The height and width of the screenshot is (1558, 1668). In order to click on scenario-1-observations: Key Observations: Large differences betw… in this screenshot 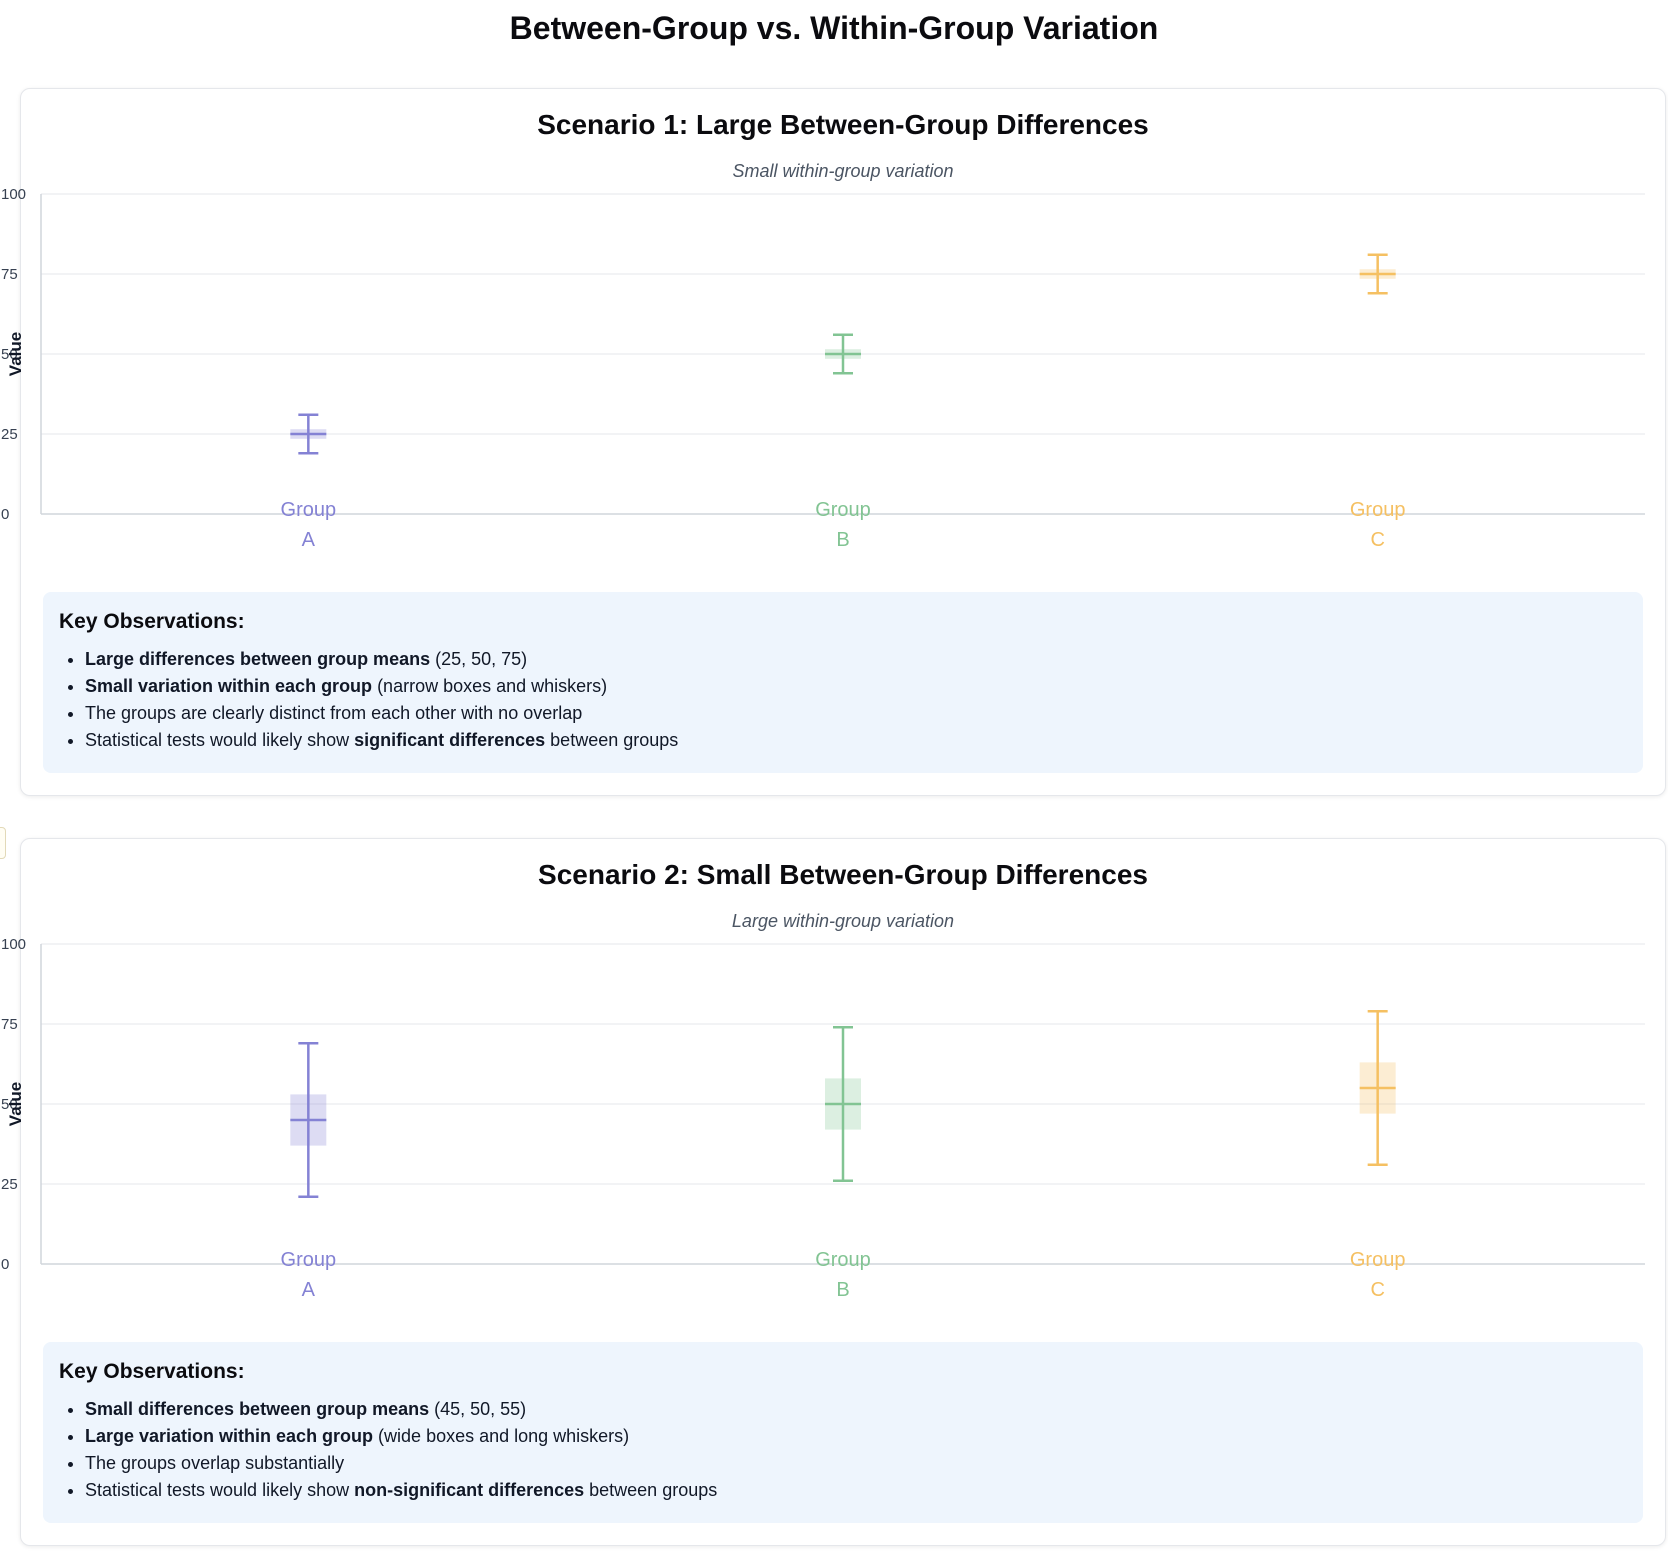, I will do `click(843, 682)`.